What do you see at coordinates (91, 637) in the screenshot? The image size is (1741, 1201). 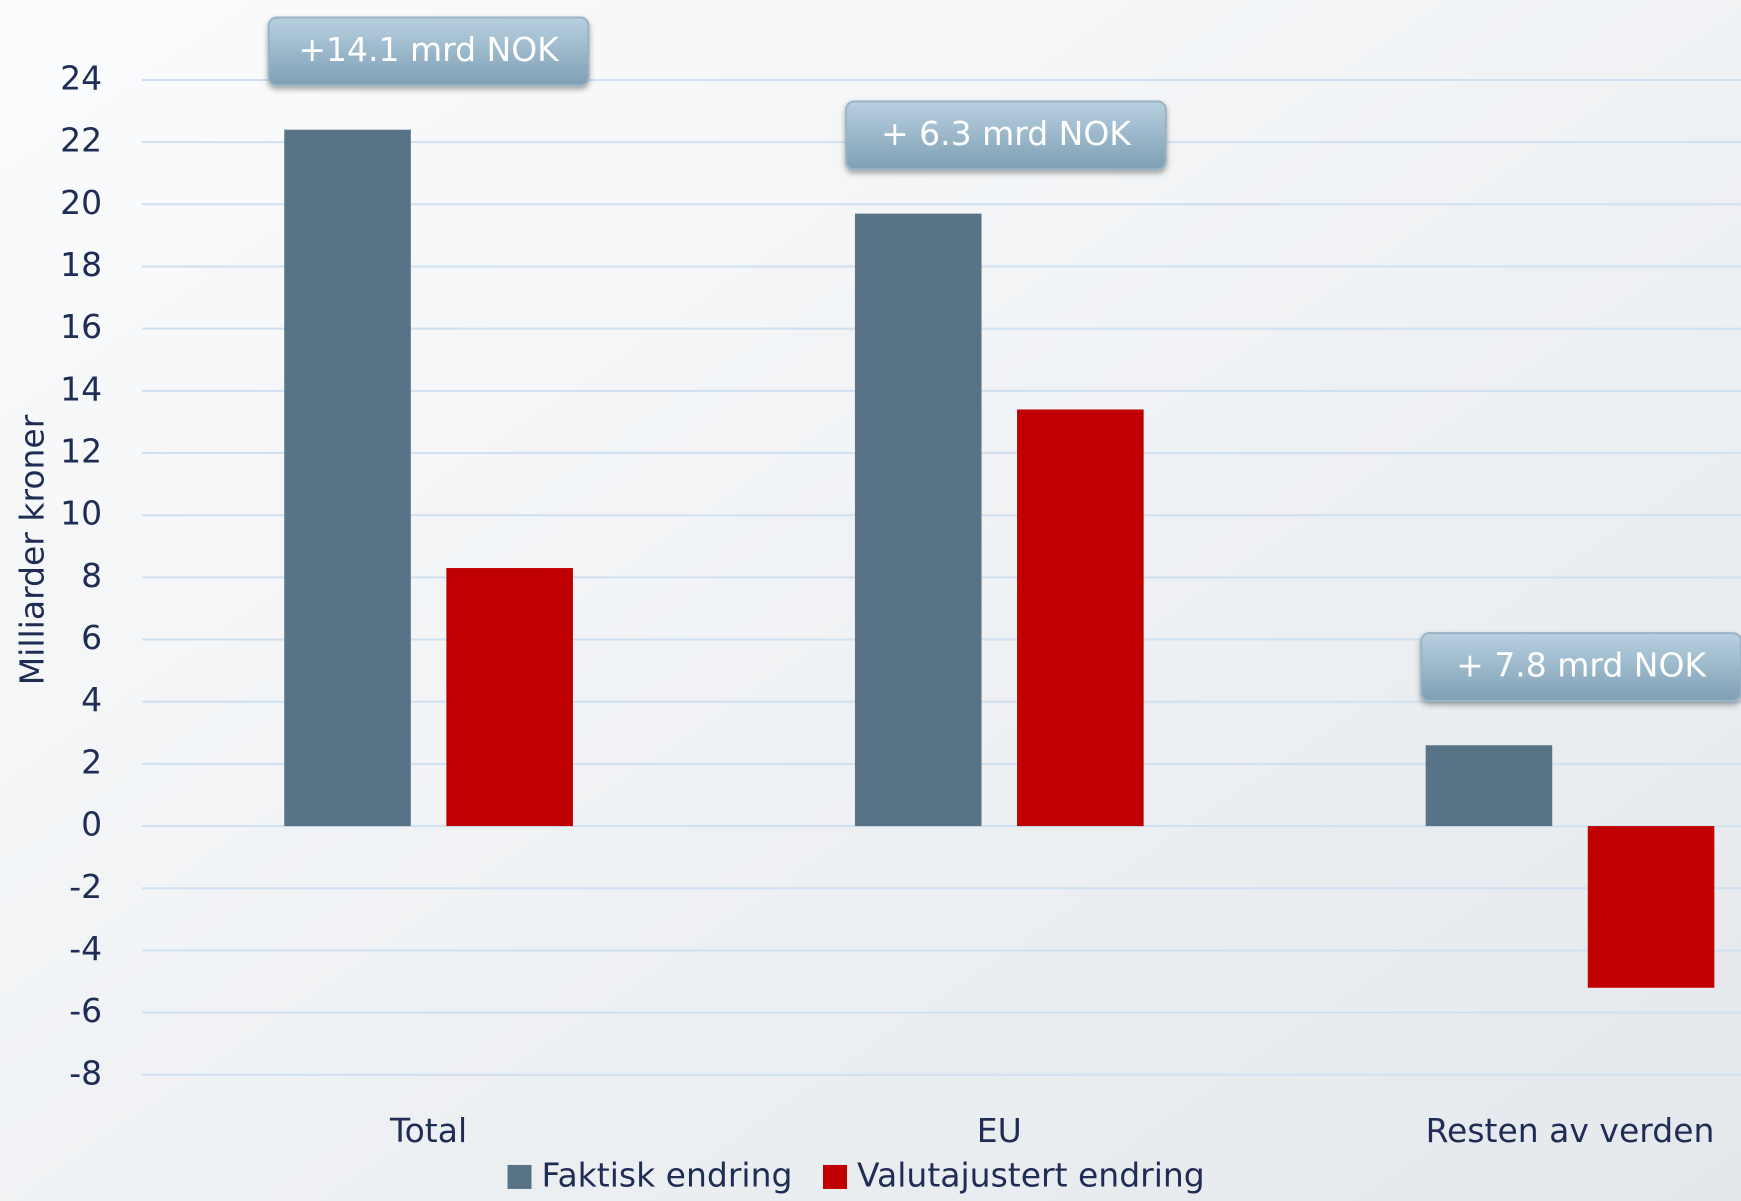 I see `y-tick-label: 6` at bounding box center [91, 637].